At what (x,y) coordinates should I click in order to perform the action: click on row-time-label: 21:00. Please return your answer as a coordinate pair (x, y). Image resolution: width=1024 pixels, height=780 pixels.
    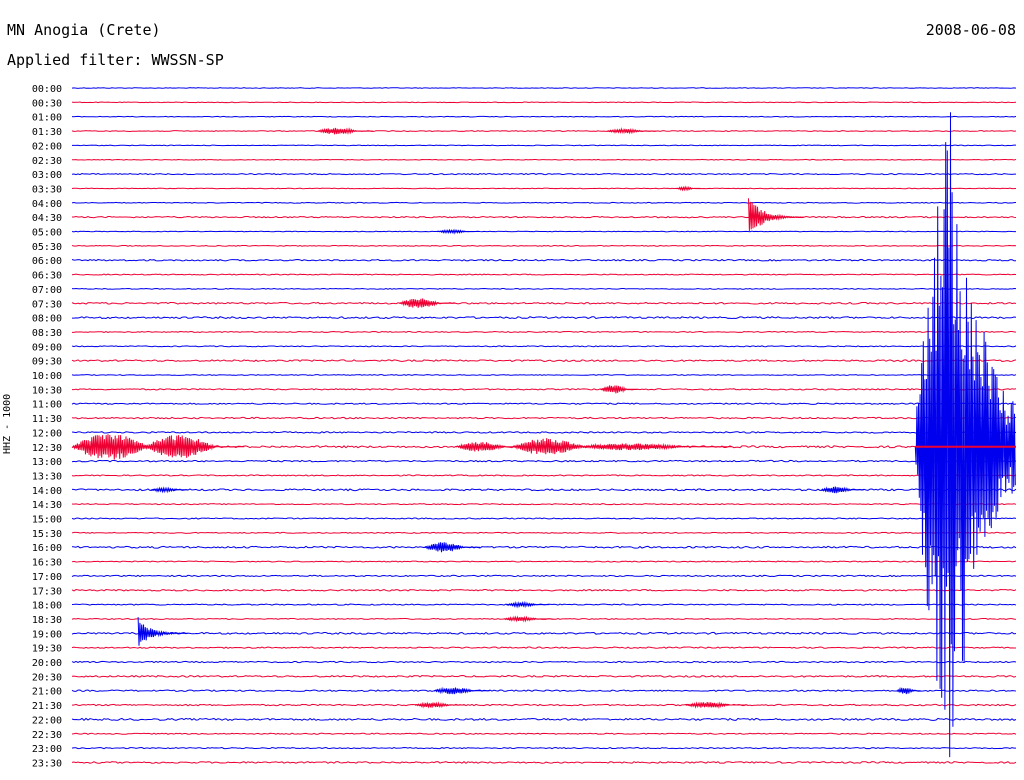
    Looking at the image, I should click on (47, 692).